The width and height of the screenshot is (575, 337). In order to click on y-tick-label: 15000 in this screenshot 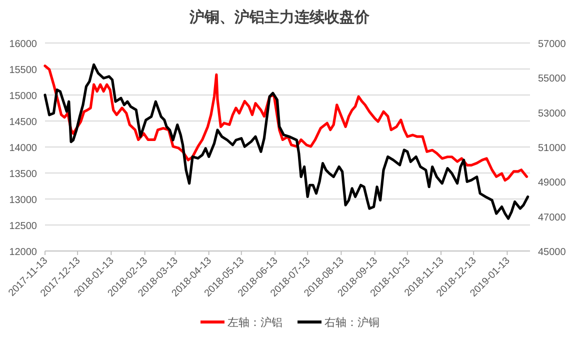, I will do `click(23, 96)`.